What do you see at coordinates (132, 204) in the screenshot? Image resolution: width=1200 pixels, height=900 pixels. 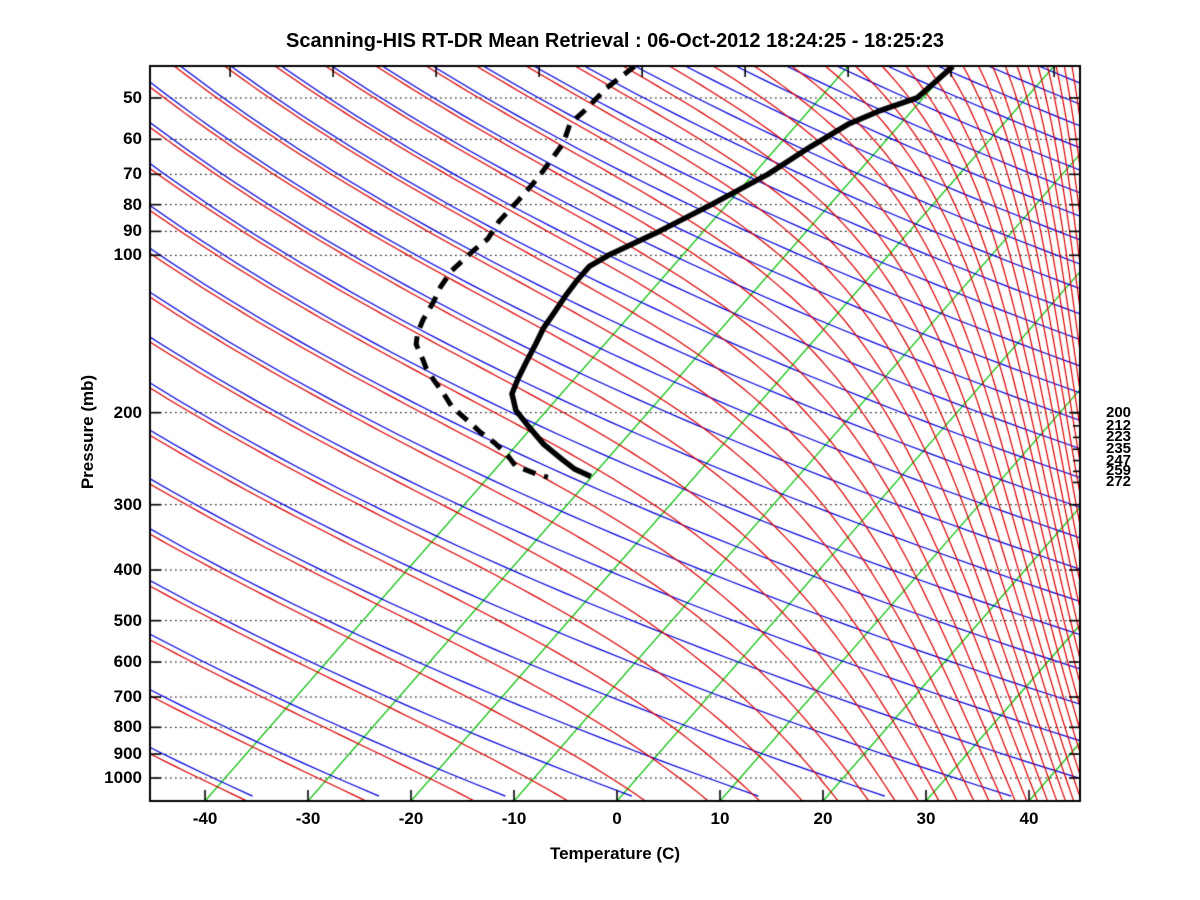 I see `y-tick-label: 80` at bounding box center [132, 204].